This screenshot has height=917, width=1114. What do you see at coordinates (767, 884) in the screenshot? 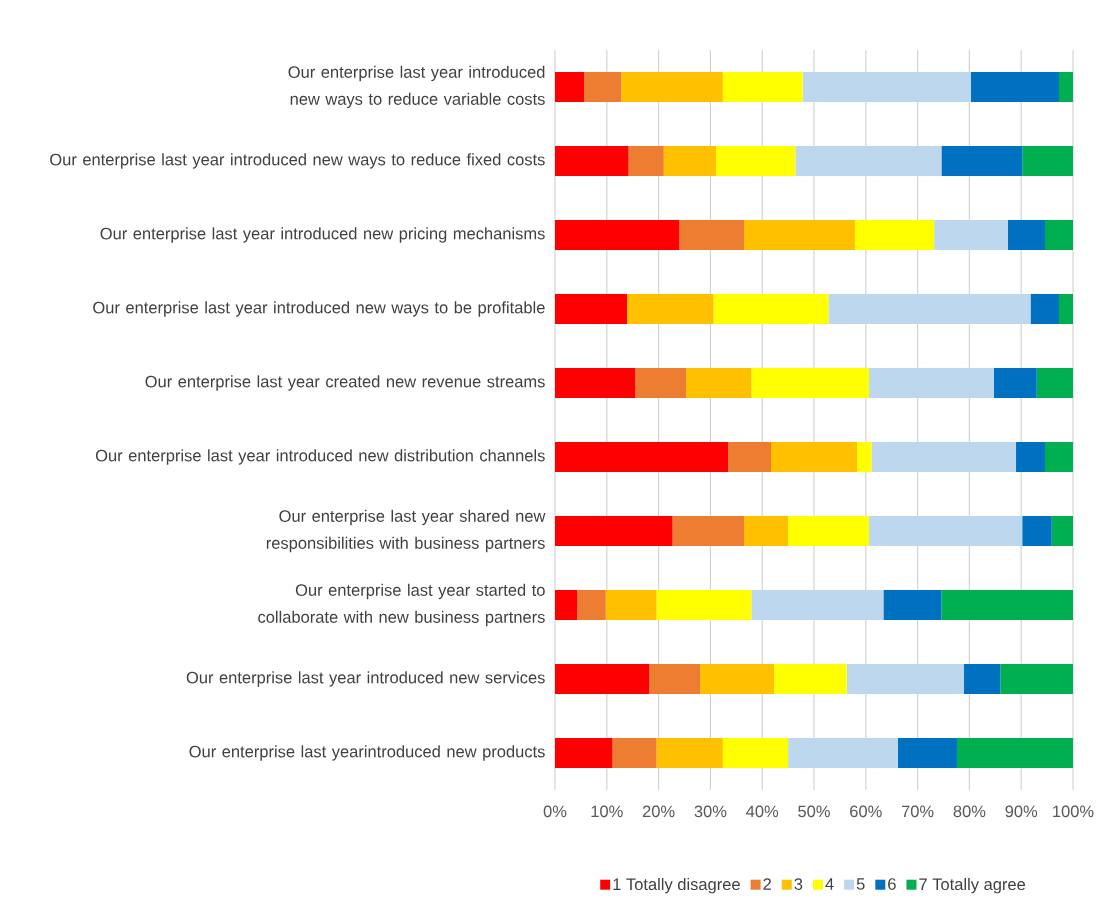
I see `legend-label: 2` at bounding box center [767, 884].